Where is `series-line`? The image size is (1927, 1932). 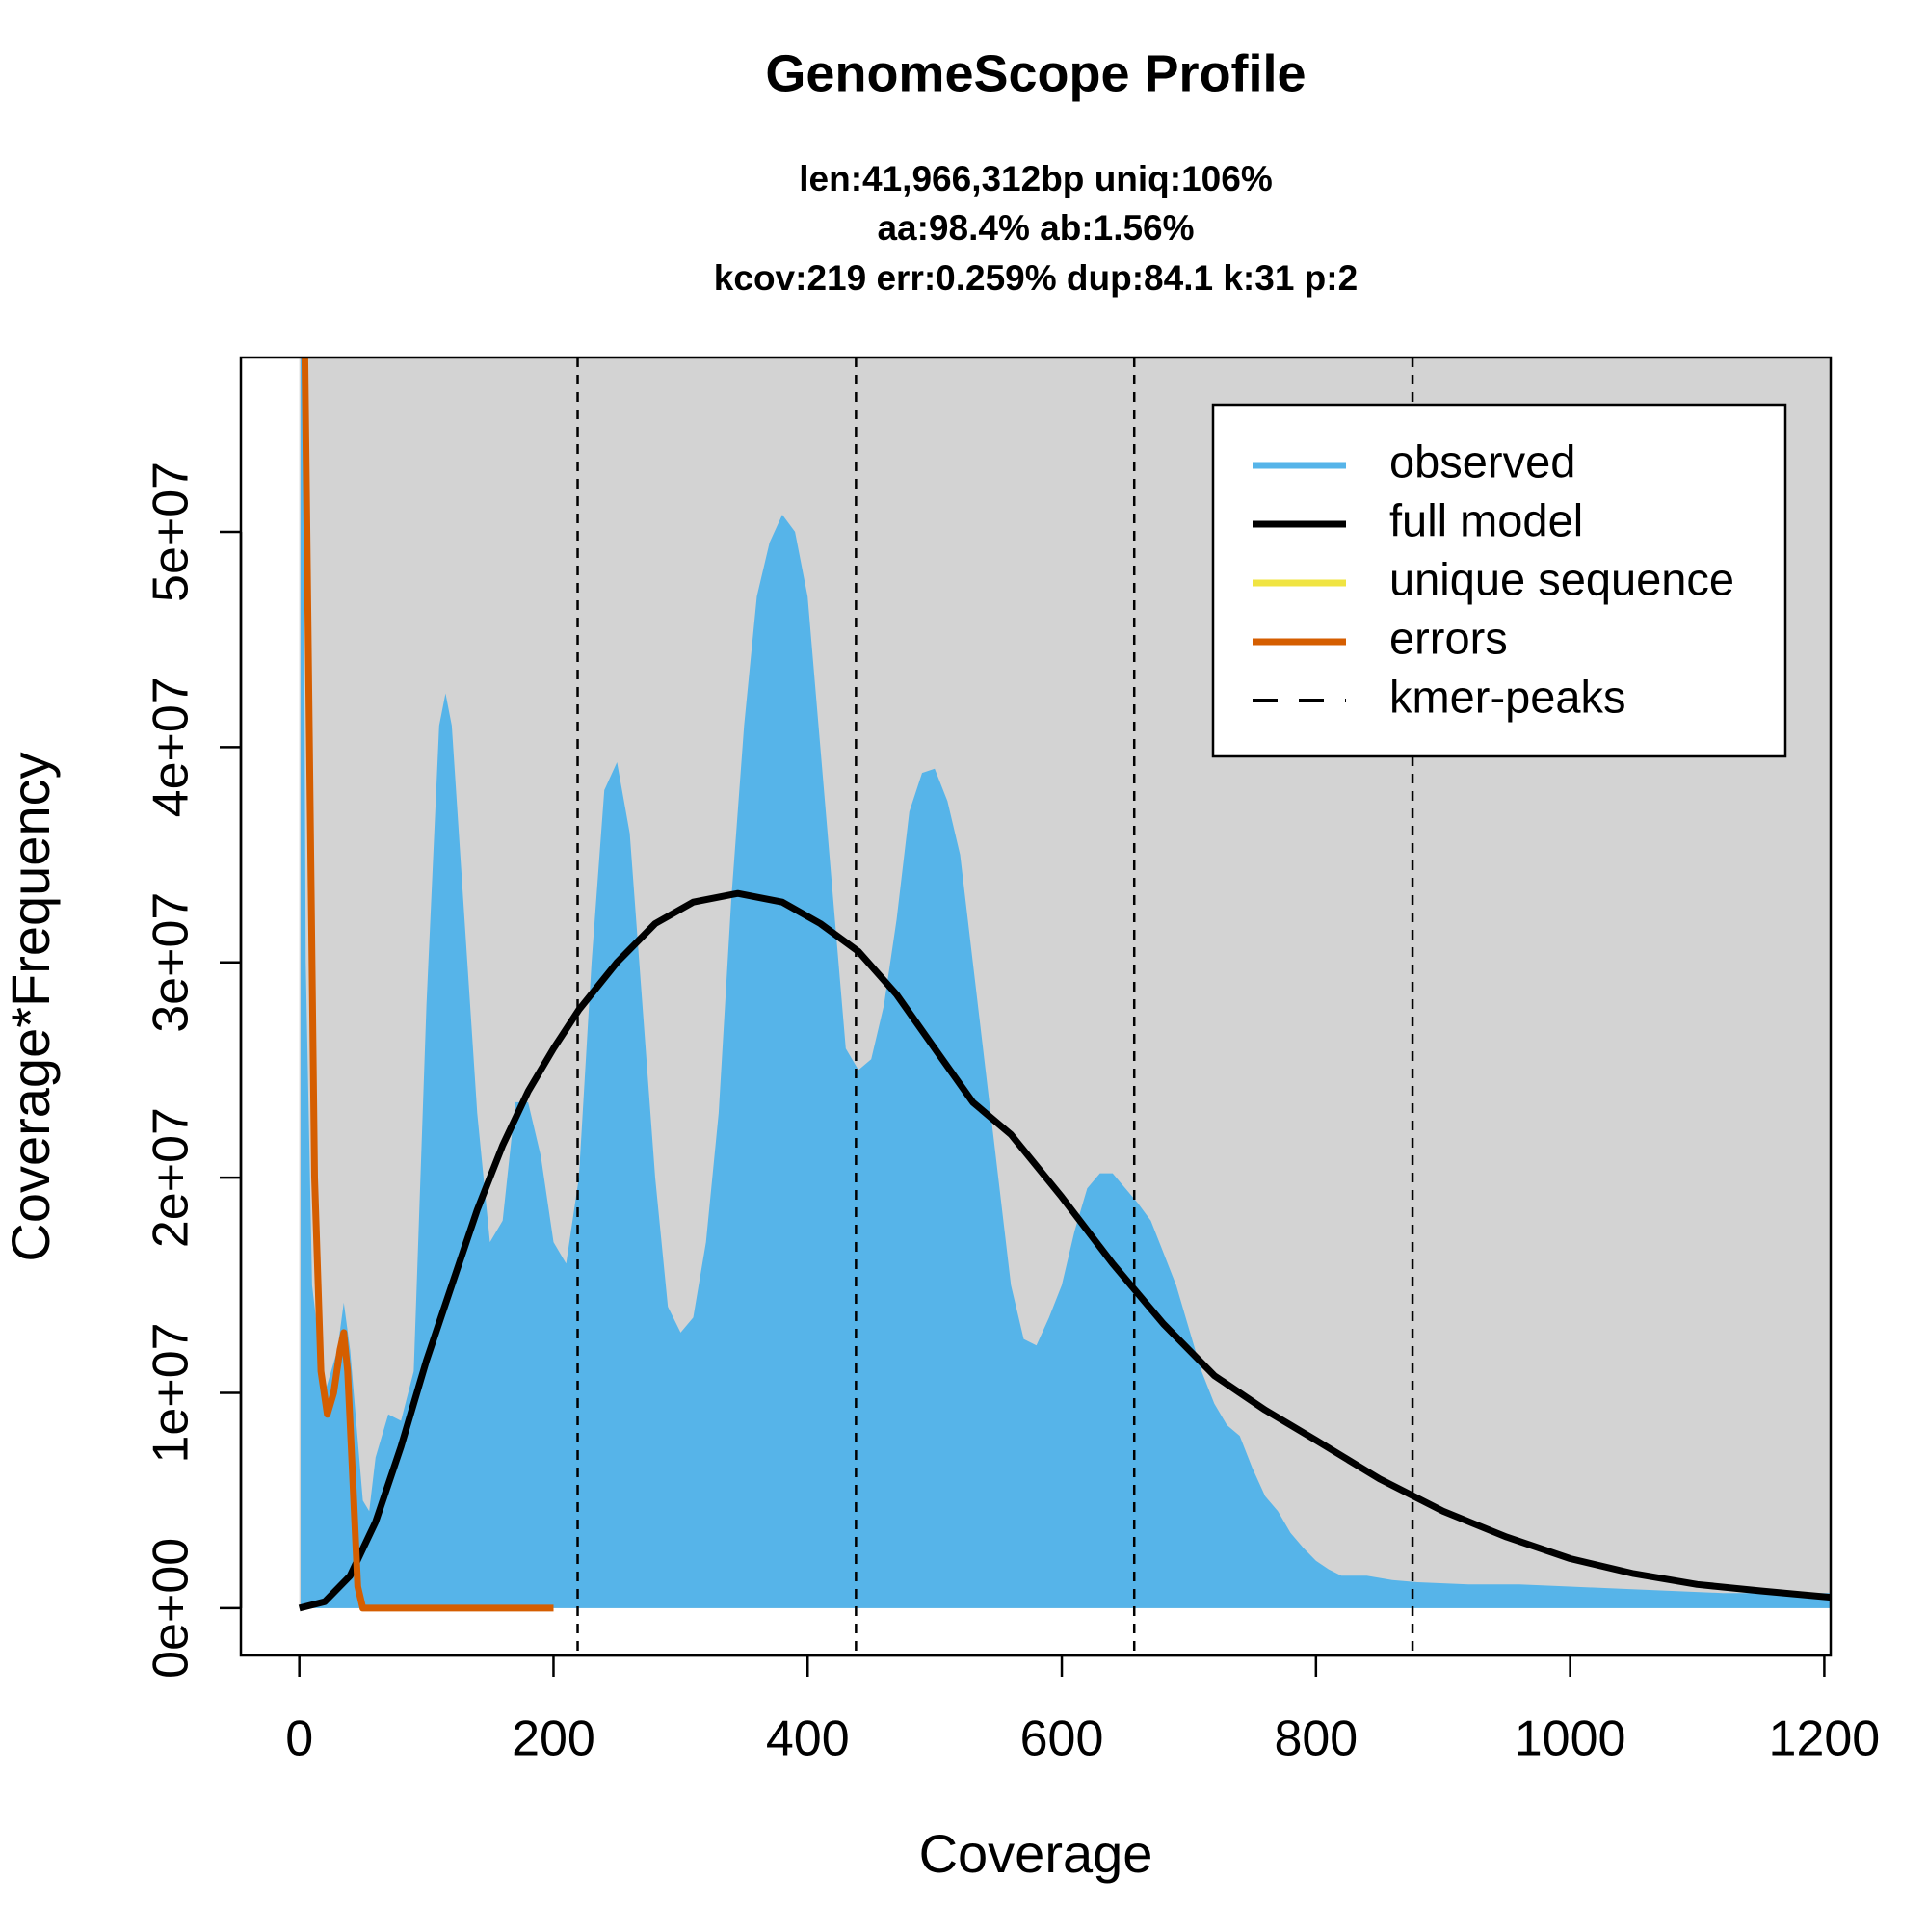 series-line is located at coordinates (427, 984).